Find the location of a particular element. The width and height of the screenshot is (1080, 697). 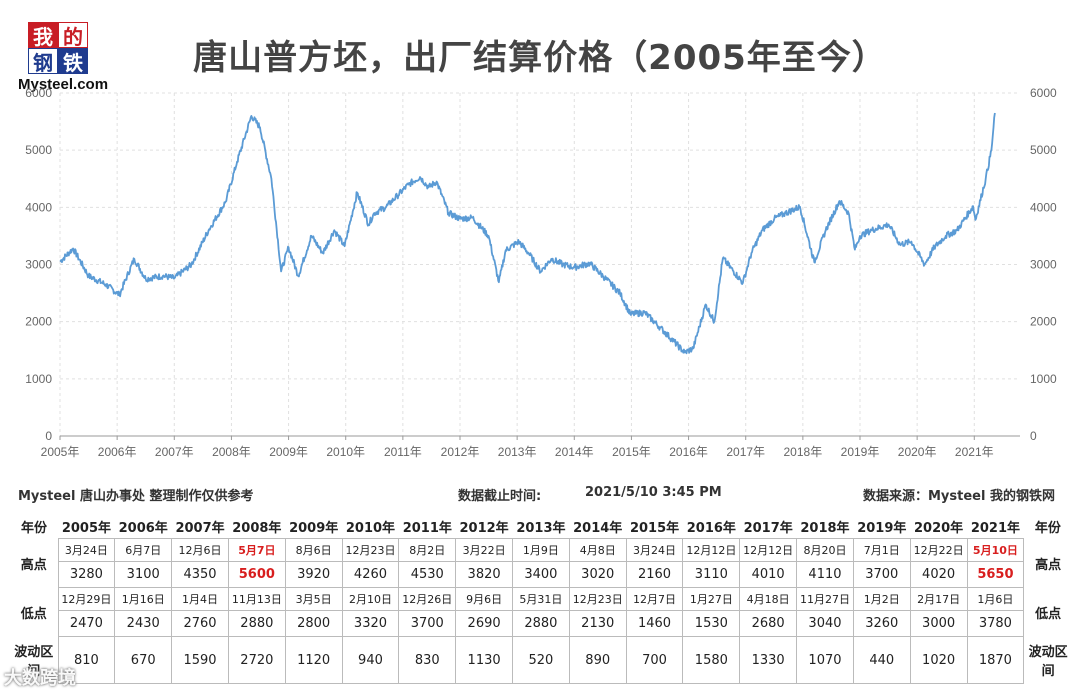

x-tick-label: 2005年 is located at coordinates (60, 452).